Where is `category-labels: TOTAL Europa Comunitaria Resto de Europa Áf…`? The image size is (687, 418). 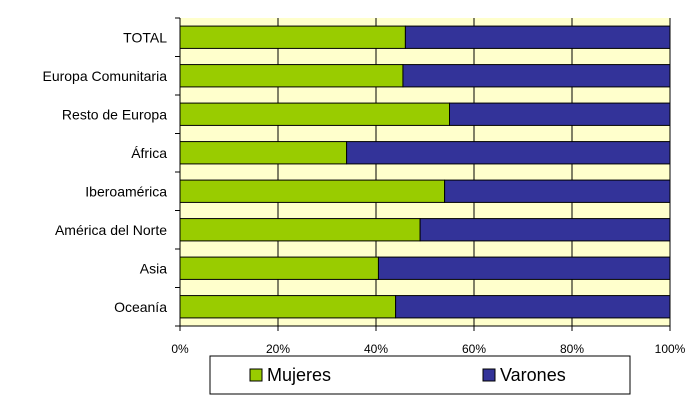
category-labels: TOTAL Europa Comunitaria Resto de Europa Áf… is located at coordinates (104, 172).